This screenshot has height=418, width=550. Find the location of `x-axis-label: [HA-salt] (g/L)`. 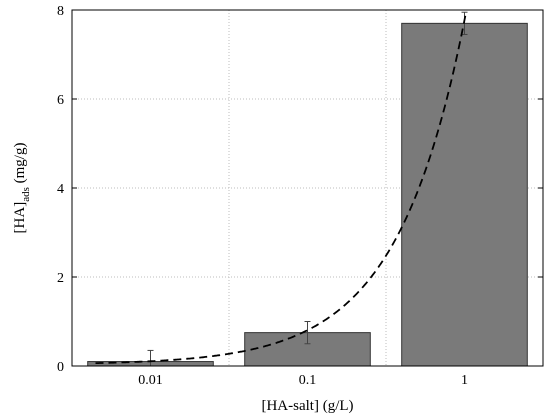

x-axis-label: [HA-salt] (g/L) is located at coordinates (307, 406).